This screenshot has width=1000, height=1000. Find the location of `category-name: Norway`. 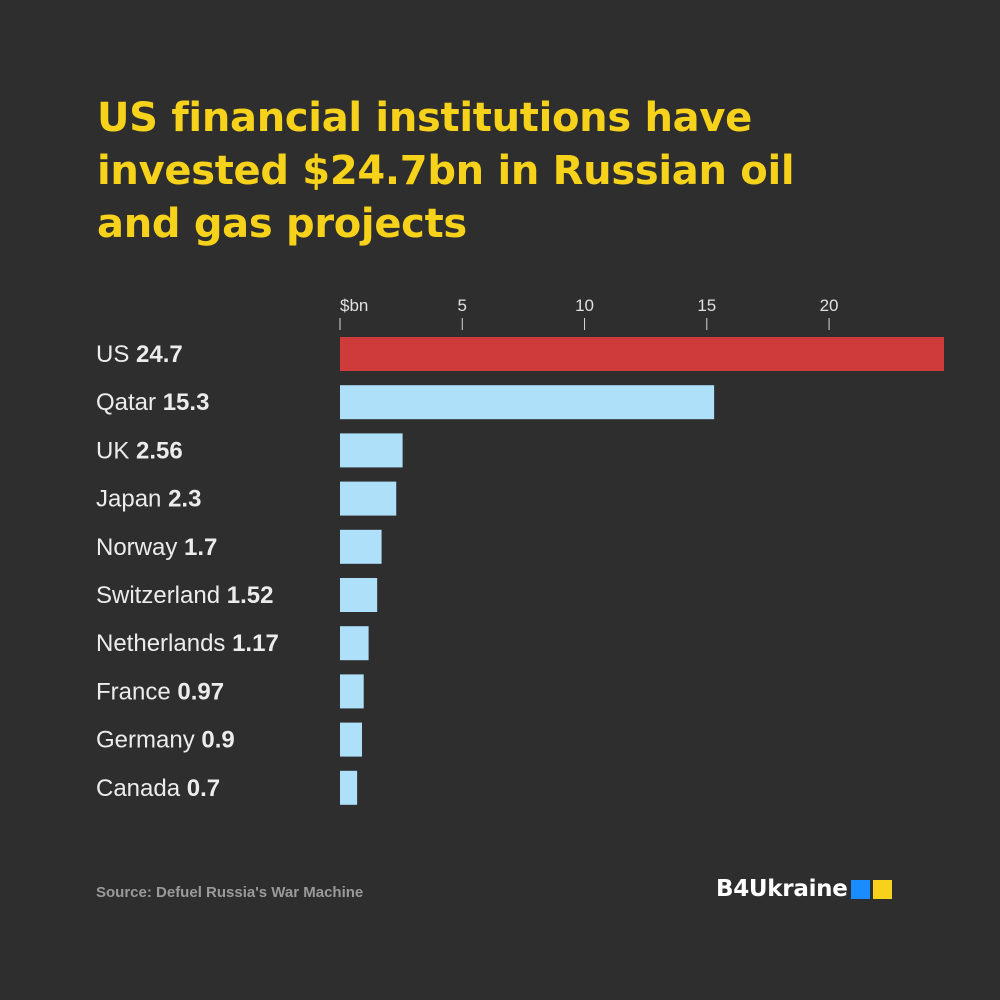

category-name: Norway is located at coordinates (140, 547).